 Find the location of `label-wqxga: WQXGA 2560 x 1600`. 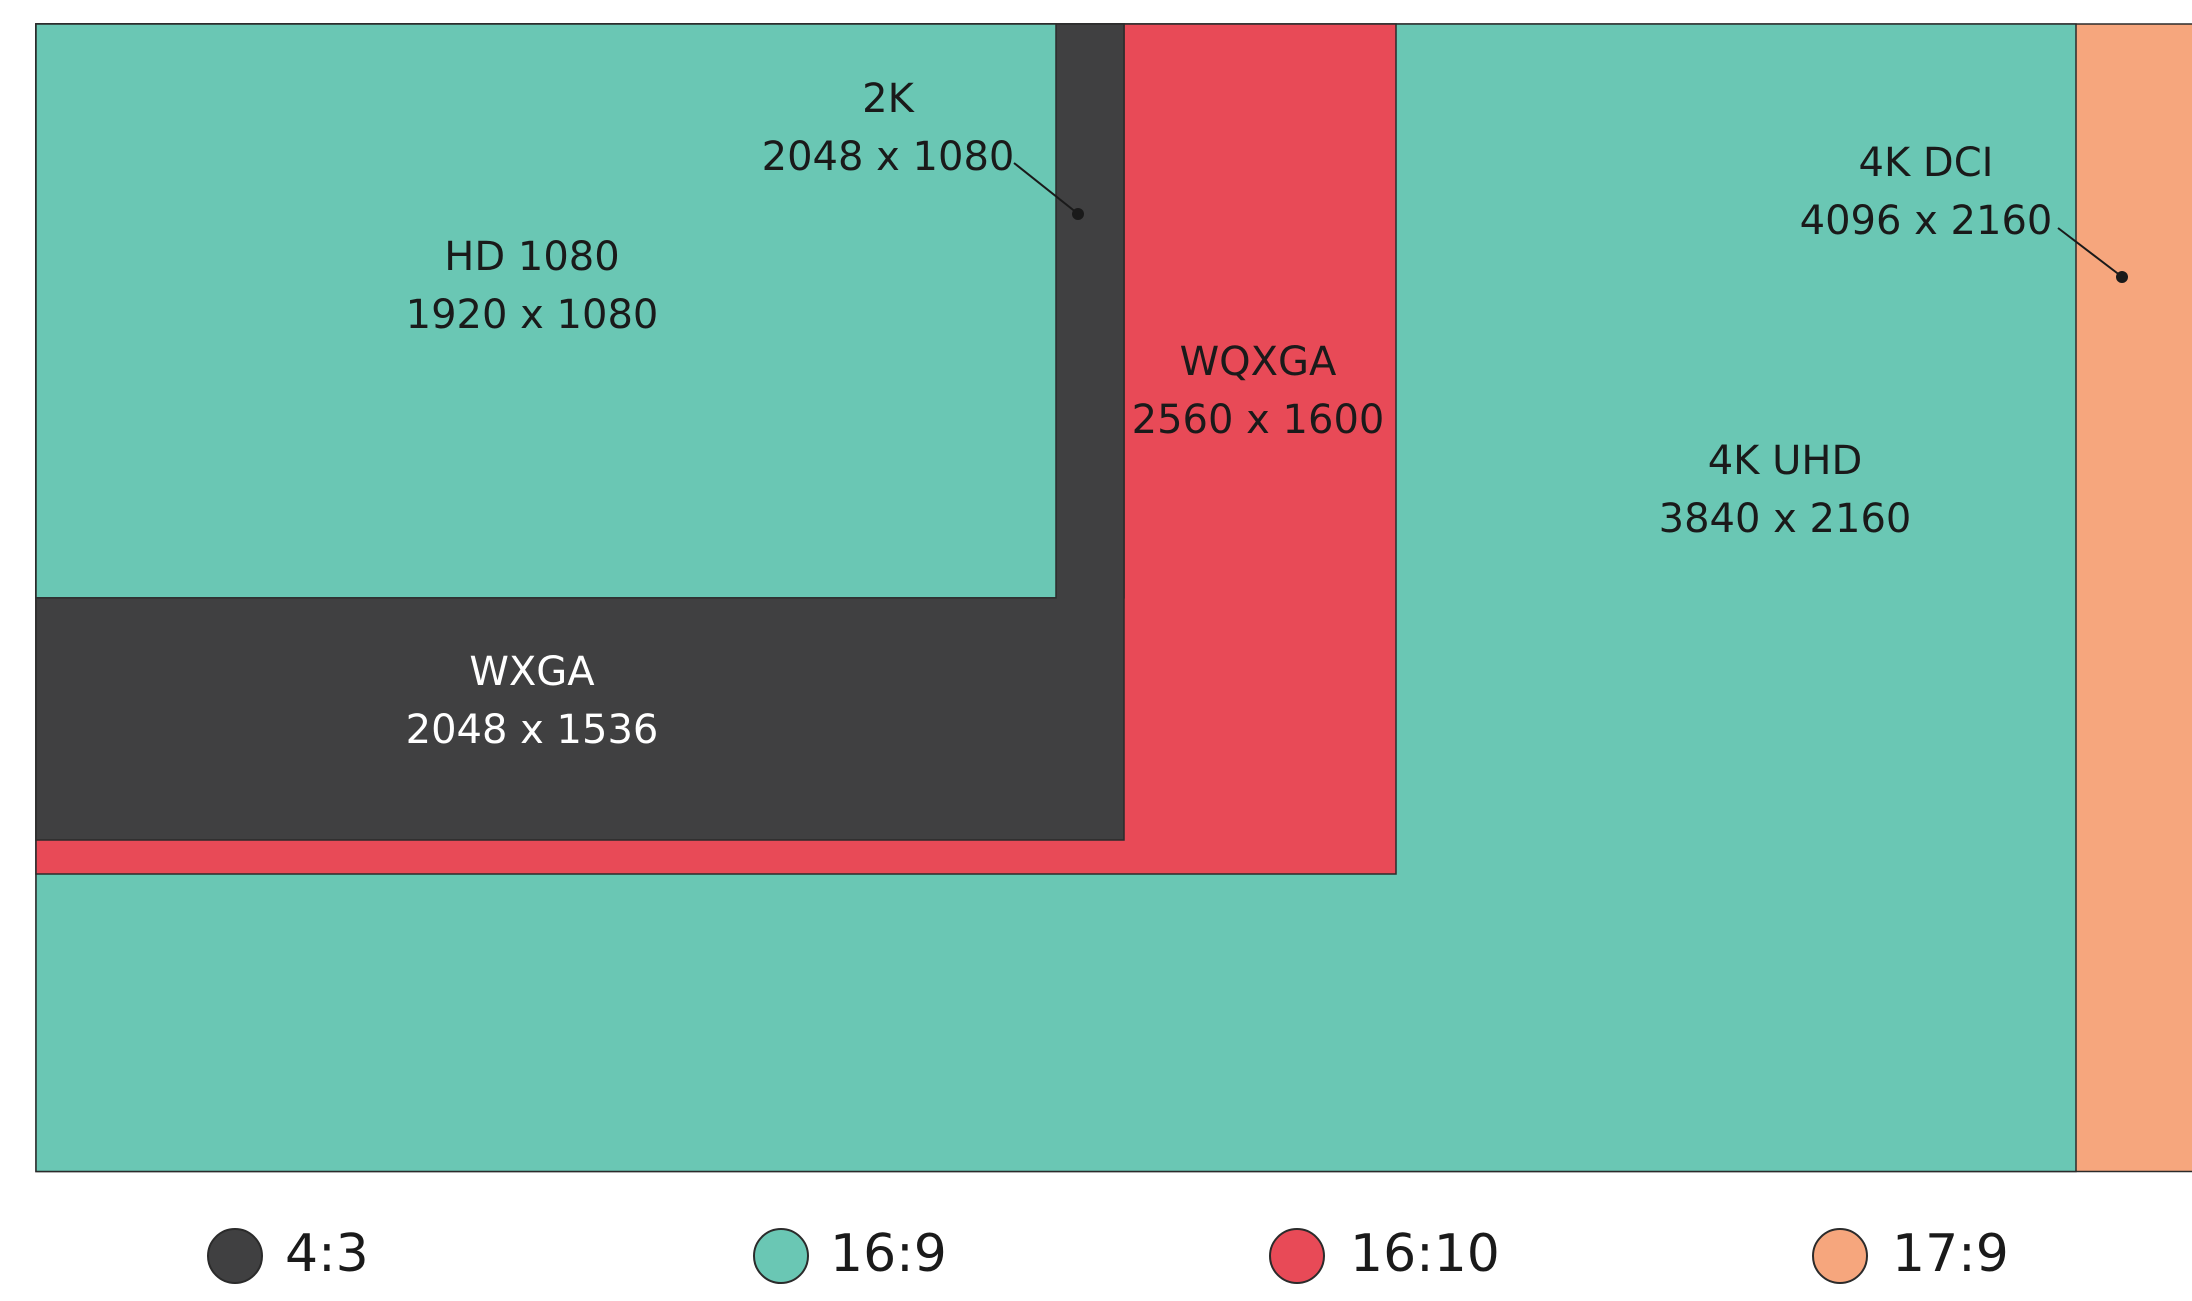

label-wqxga: WQXGA 2560 x 1600 is located at coordinates (1258, 391).